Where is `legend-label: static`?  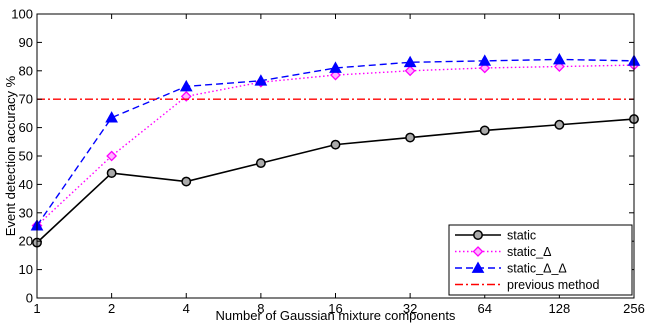
legend-label: static is located at coordinates (521, 236).